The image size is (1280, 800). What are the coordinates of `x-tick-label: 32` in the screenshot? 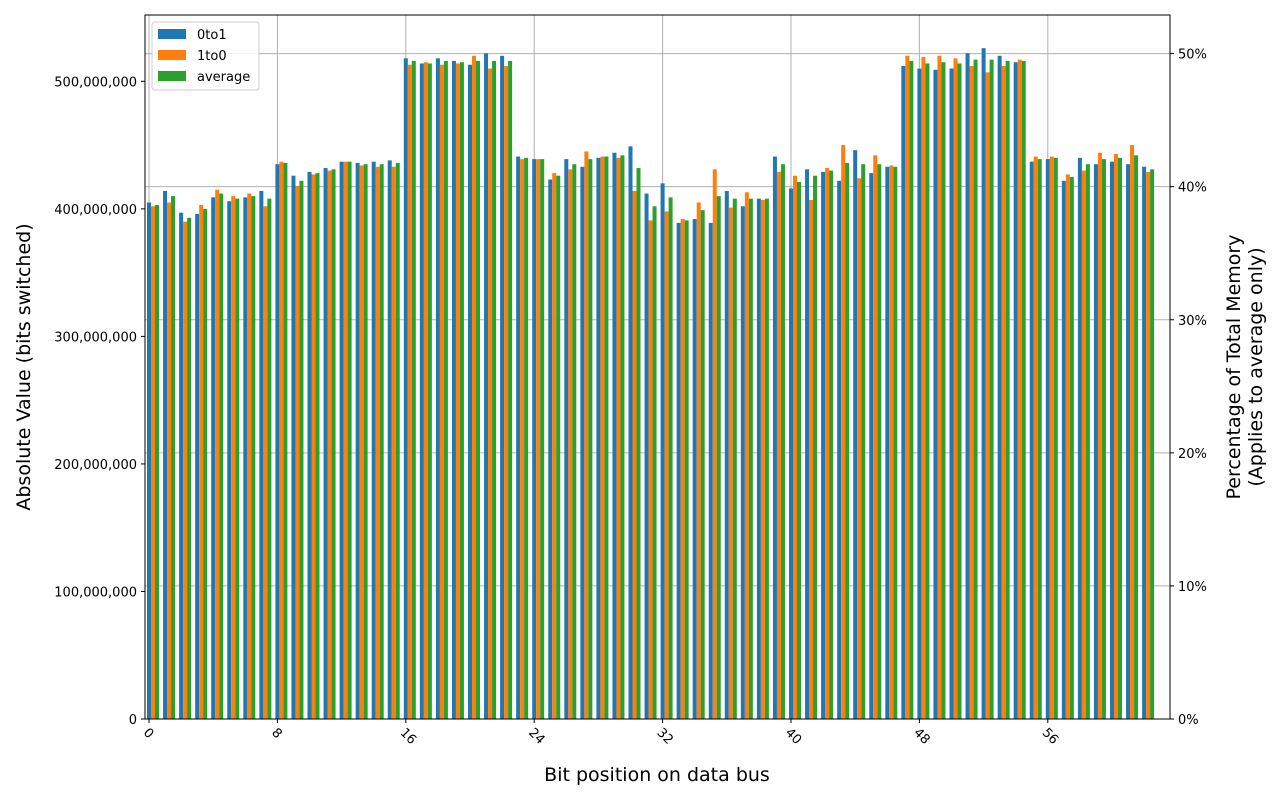 It's located at (665, 736).